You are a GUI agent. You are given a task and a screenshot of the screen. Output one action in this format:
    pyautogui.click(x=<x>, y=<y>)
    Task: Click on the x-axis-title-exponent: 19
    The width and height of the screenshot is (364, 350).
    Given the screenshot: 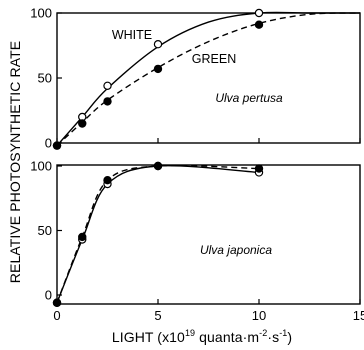 What is the action you would take?
    pyautogui.click(x=190, y=333)
    